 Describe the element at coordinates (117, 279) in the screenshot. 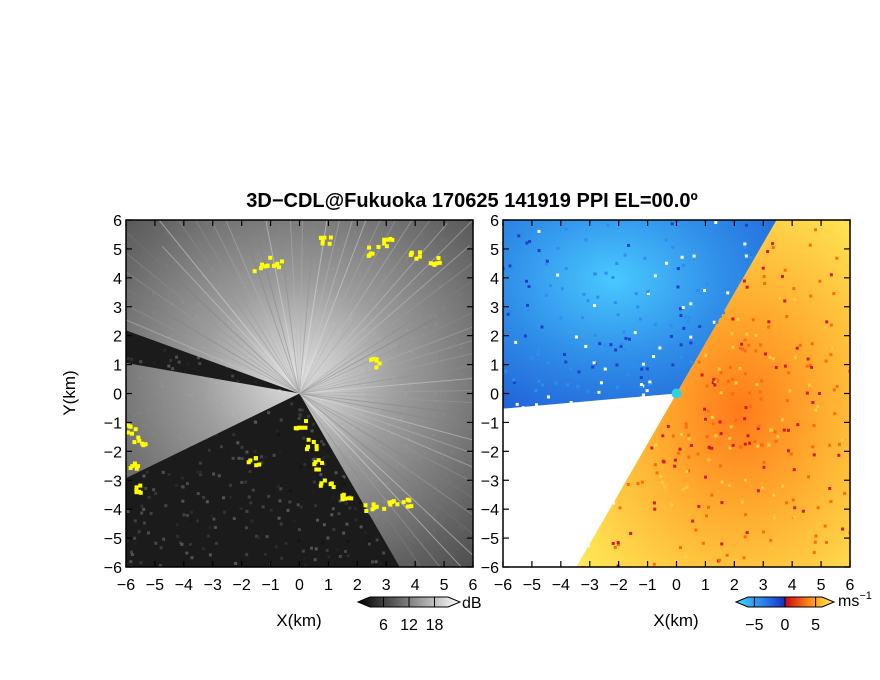

I see `y-tick-label: 4` at that location.